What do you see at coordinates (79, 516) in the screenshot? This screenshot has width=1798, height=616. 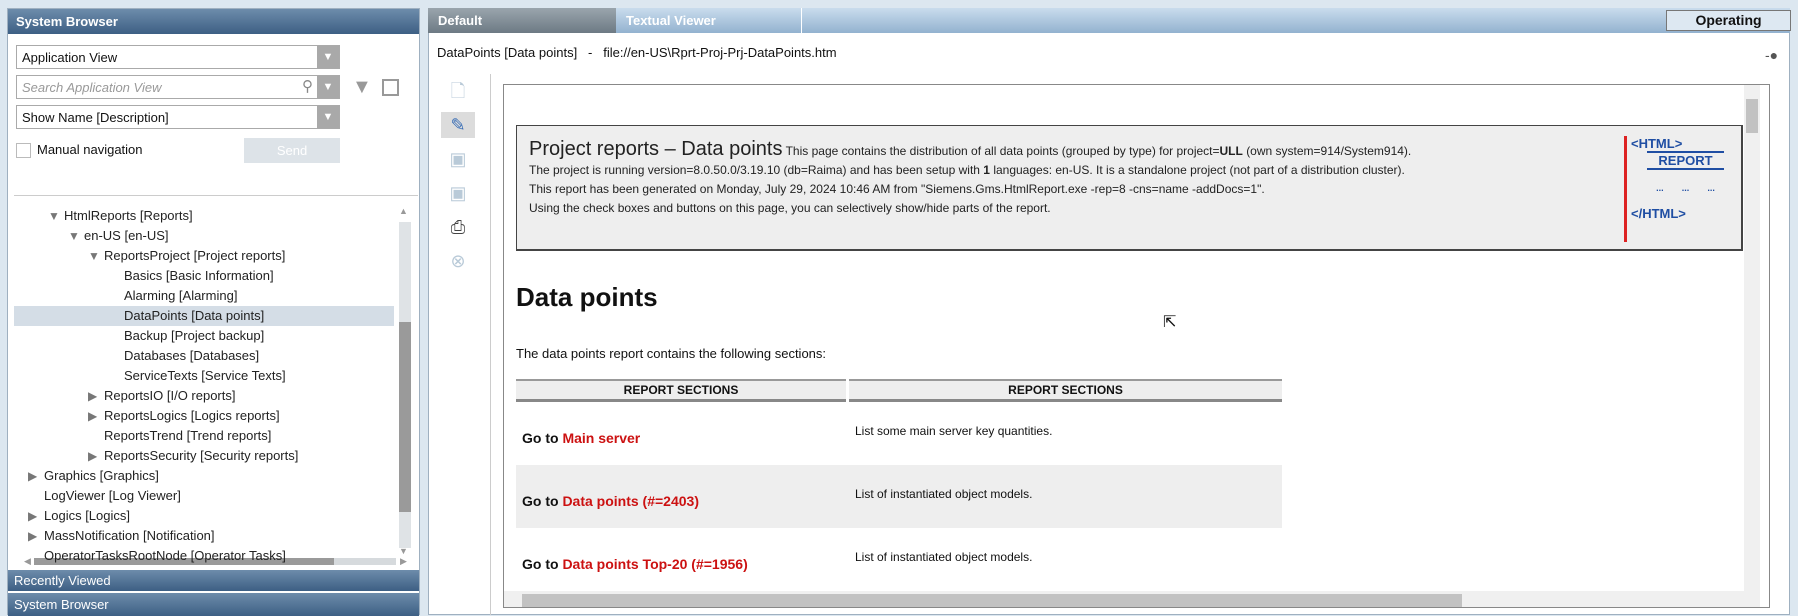 I see `tree-item: ▶ Logics [Logics]` at bounding box center [79, 516].